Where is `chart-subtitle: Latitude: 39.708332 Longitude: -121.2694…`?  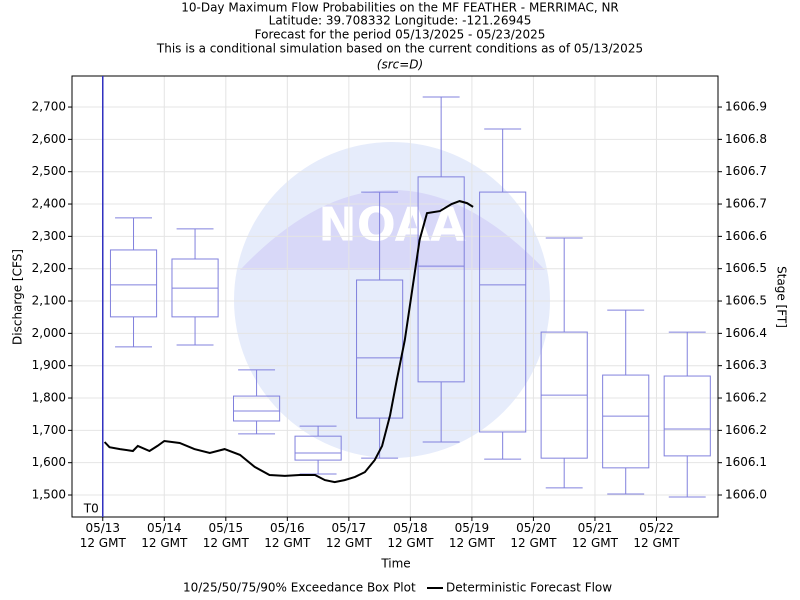 chart-subtitle: Latitude: 39.708332 Longitude: -121.2694… is located at coordinates (400, 21).